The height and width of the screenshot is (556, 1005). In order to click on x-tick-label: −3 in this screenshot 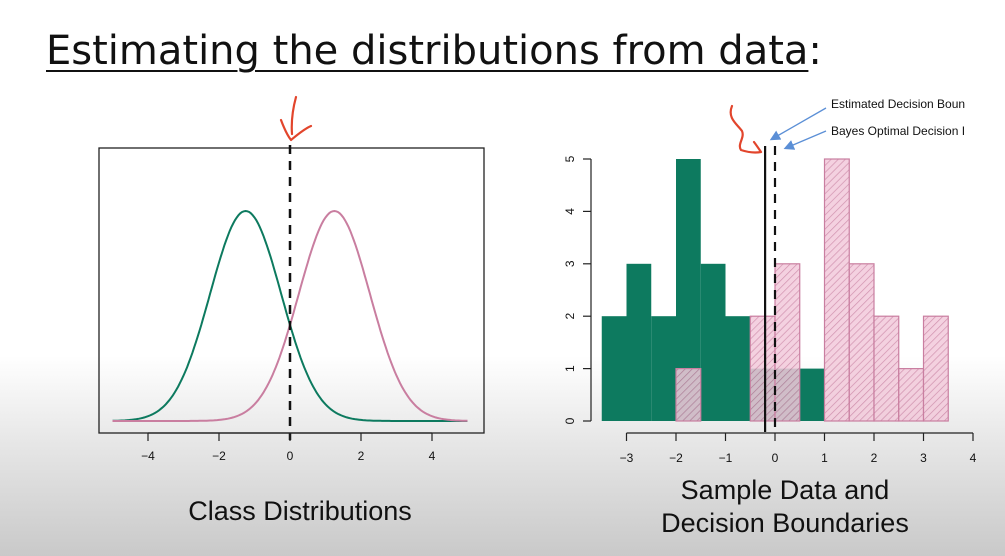, I will do `click(627, 458)`.